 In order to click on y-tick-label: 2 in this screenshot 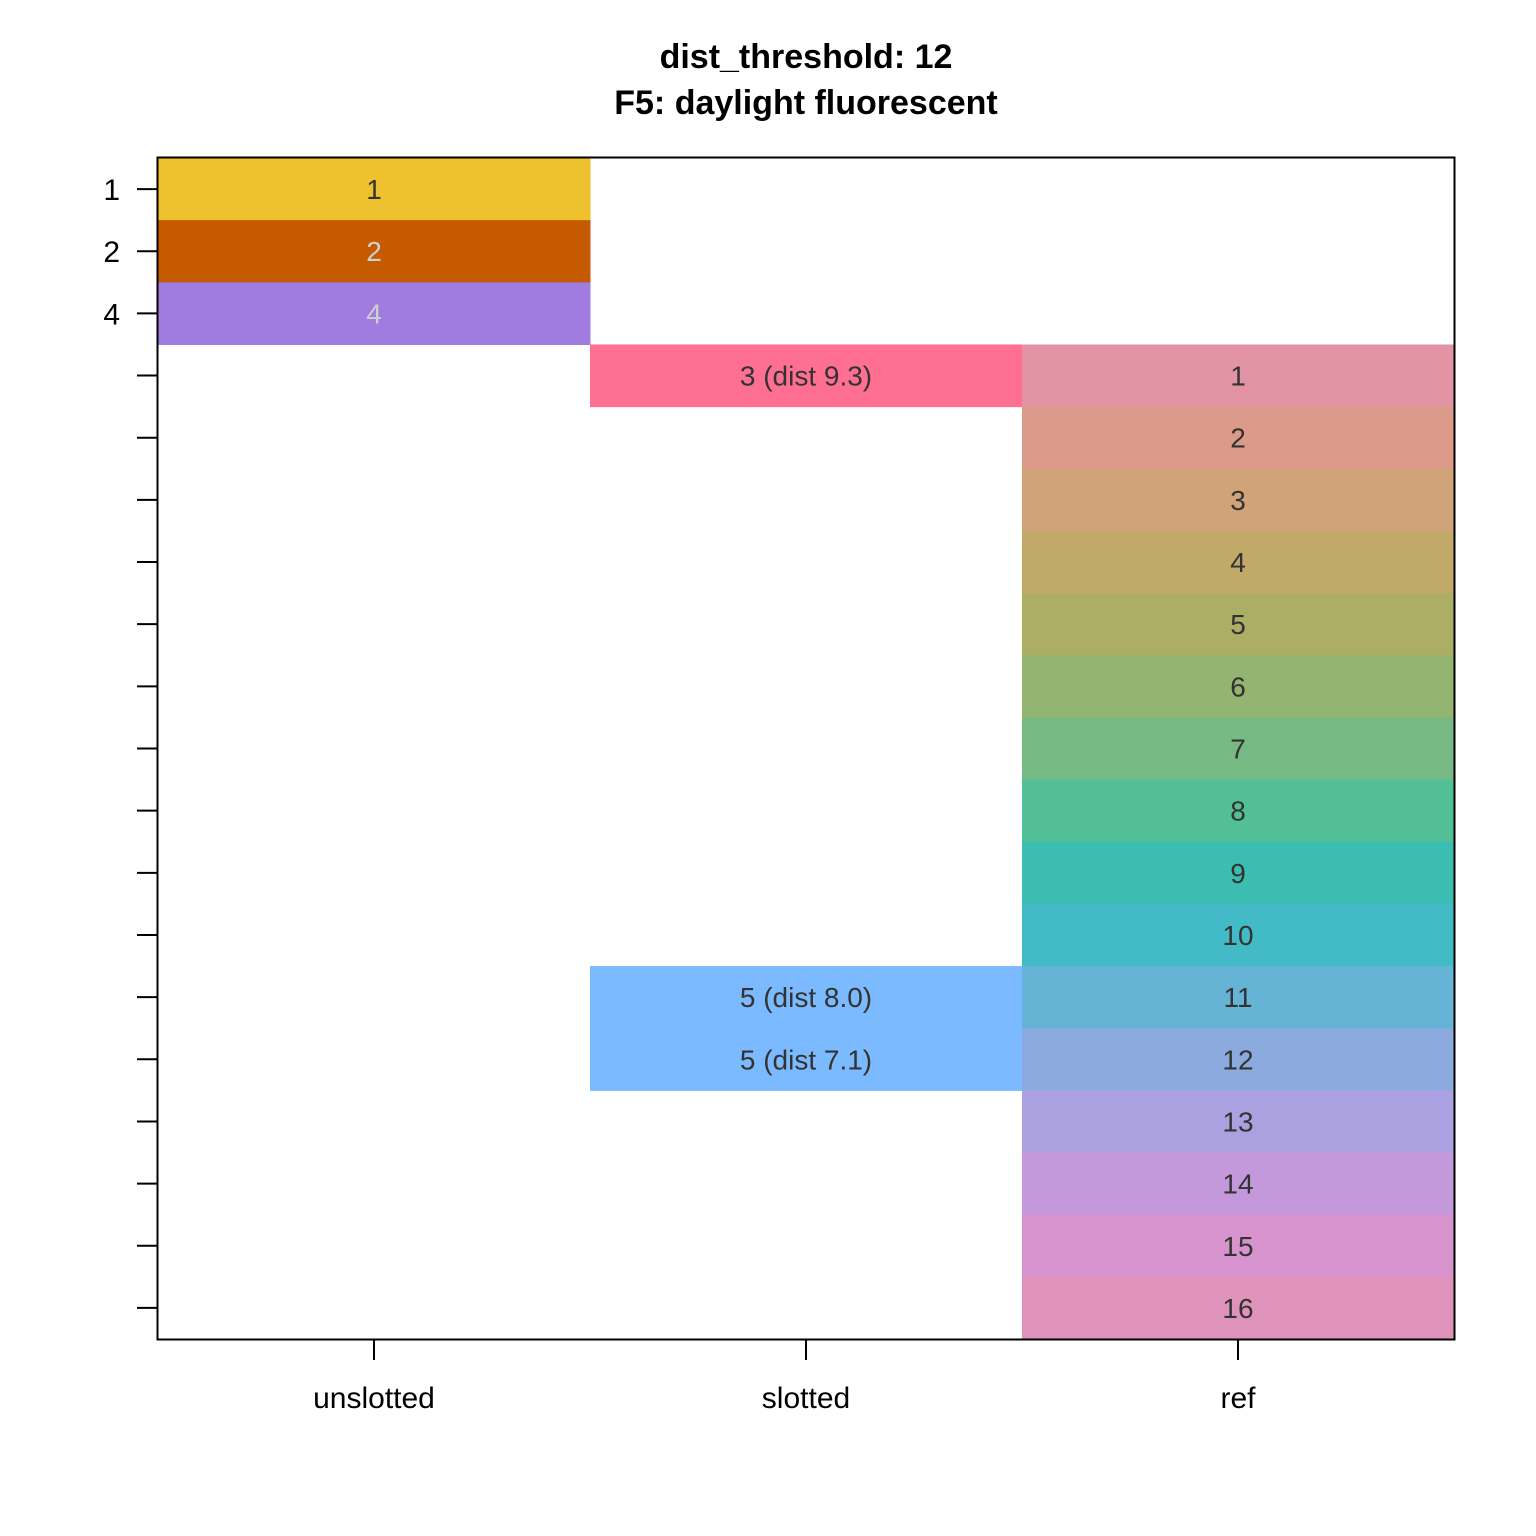, I will do `click(111, 252)`.